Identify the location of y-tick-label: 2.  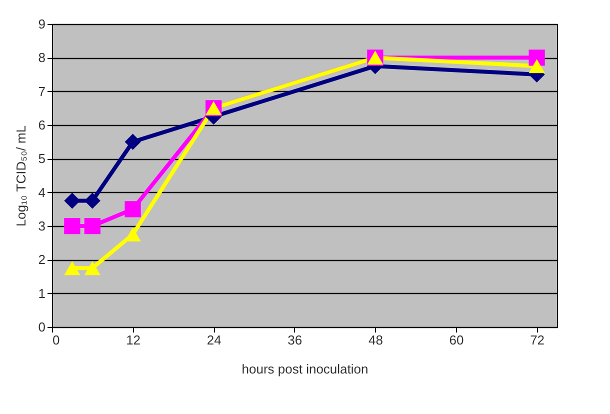
(42, 260).